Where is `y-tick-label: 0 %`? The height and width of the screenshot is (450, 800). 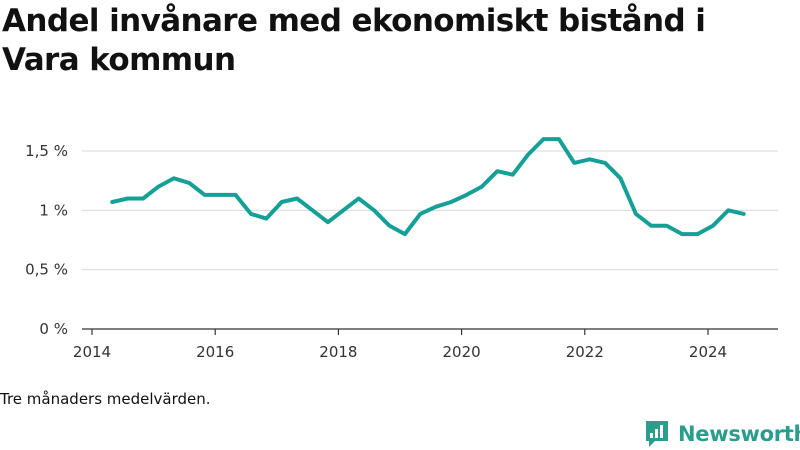
y-tick-label: 0 % is located at coordinates (53, 329).